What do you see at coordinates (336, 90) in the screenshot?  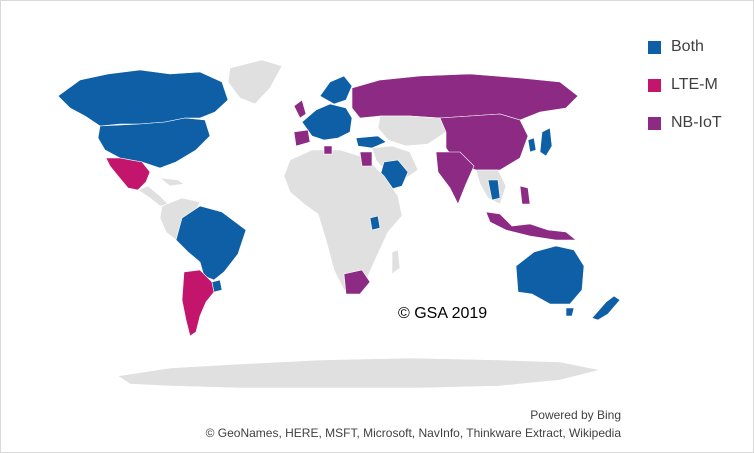 I see `region-scandinavia` at bounding box center [336, 90].